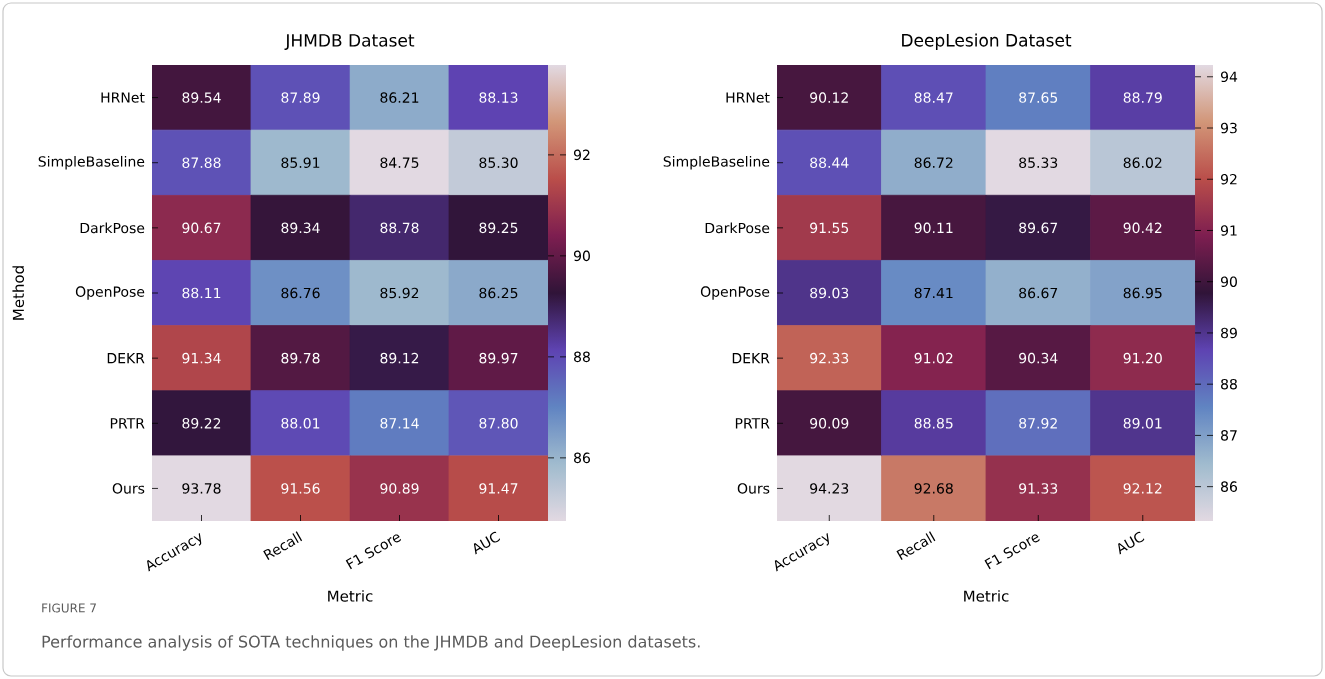 This screenshot has width=1325, height=679. Describe the element at coordinates (399, 423) in the screenshot. I see `data-label: 87.14` at that location.